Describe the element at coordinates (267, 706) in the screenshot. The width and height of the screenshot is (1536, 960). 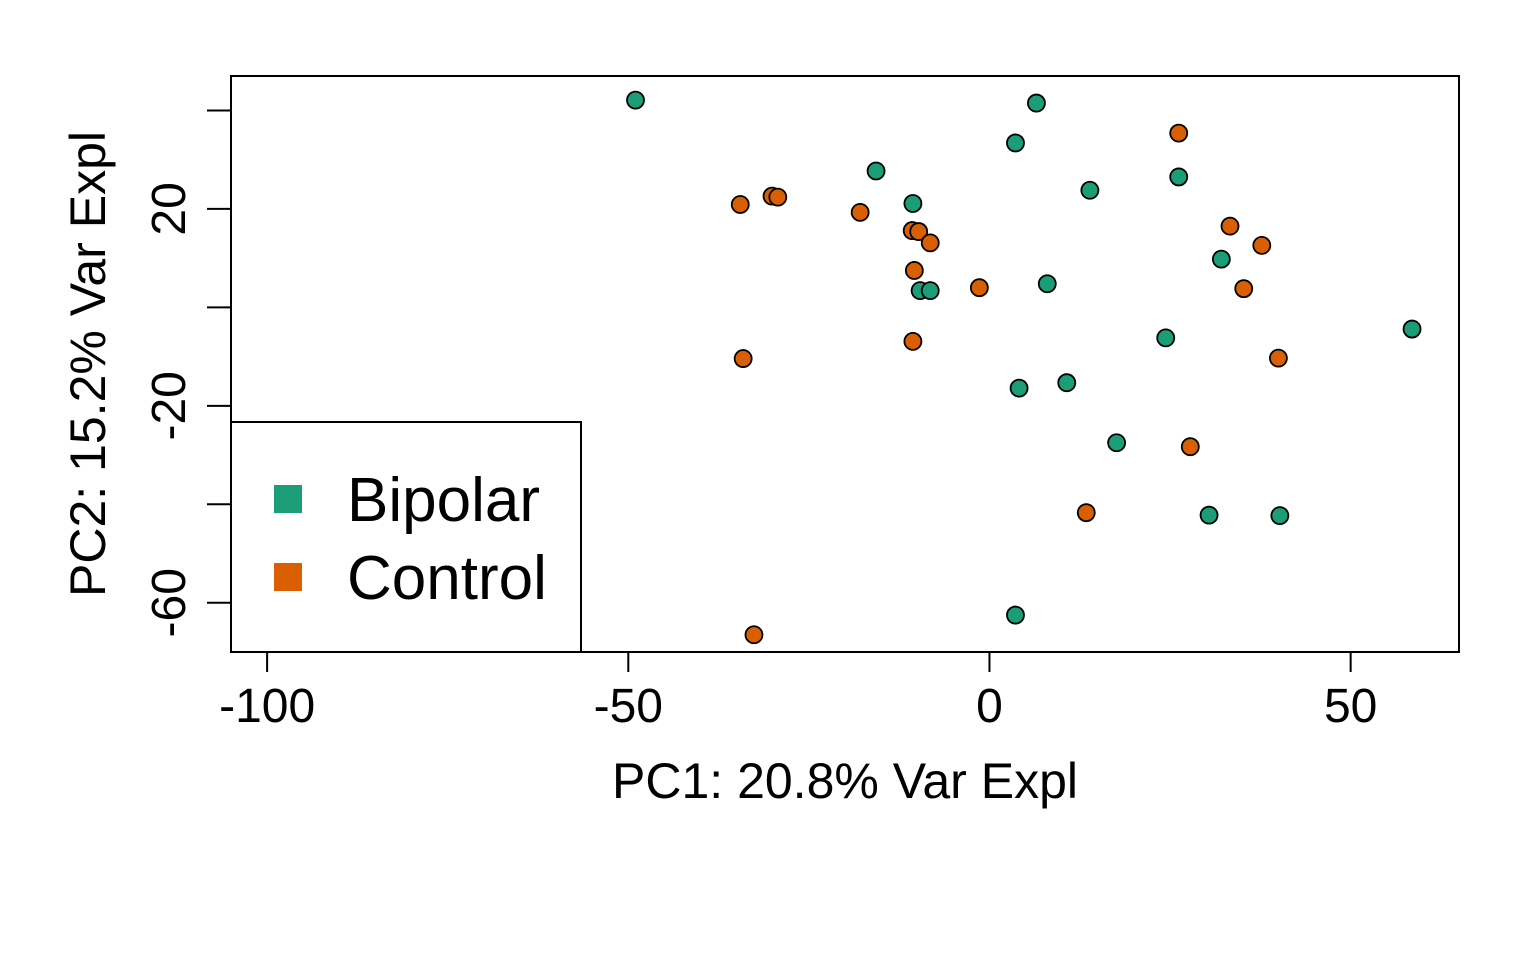
I see `x-tick-label: -100` at that location.